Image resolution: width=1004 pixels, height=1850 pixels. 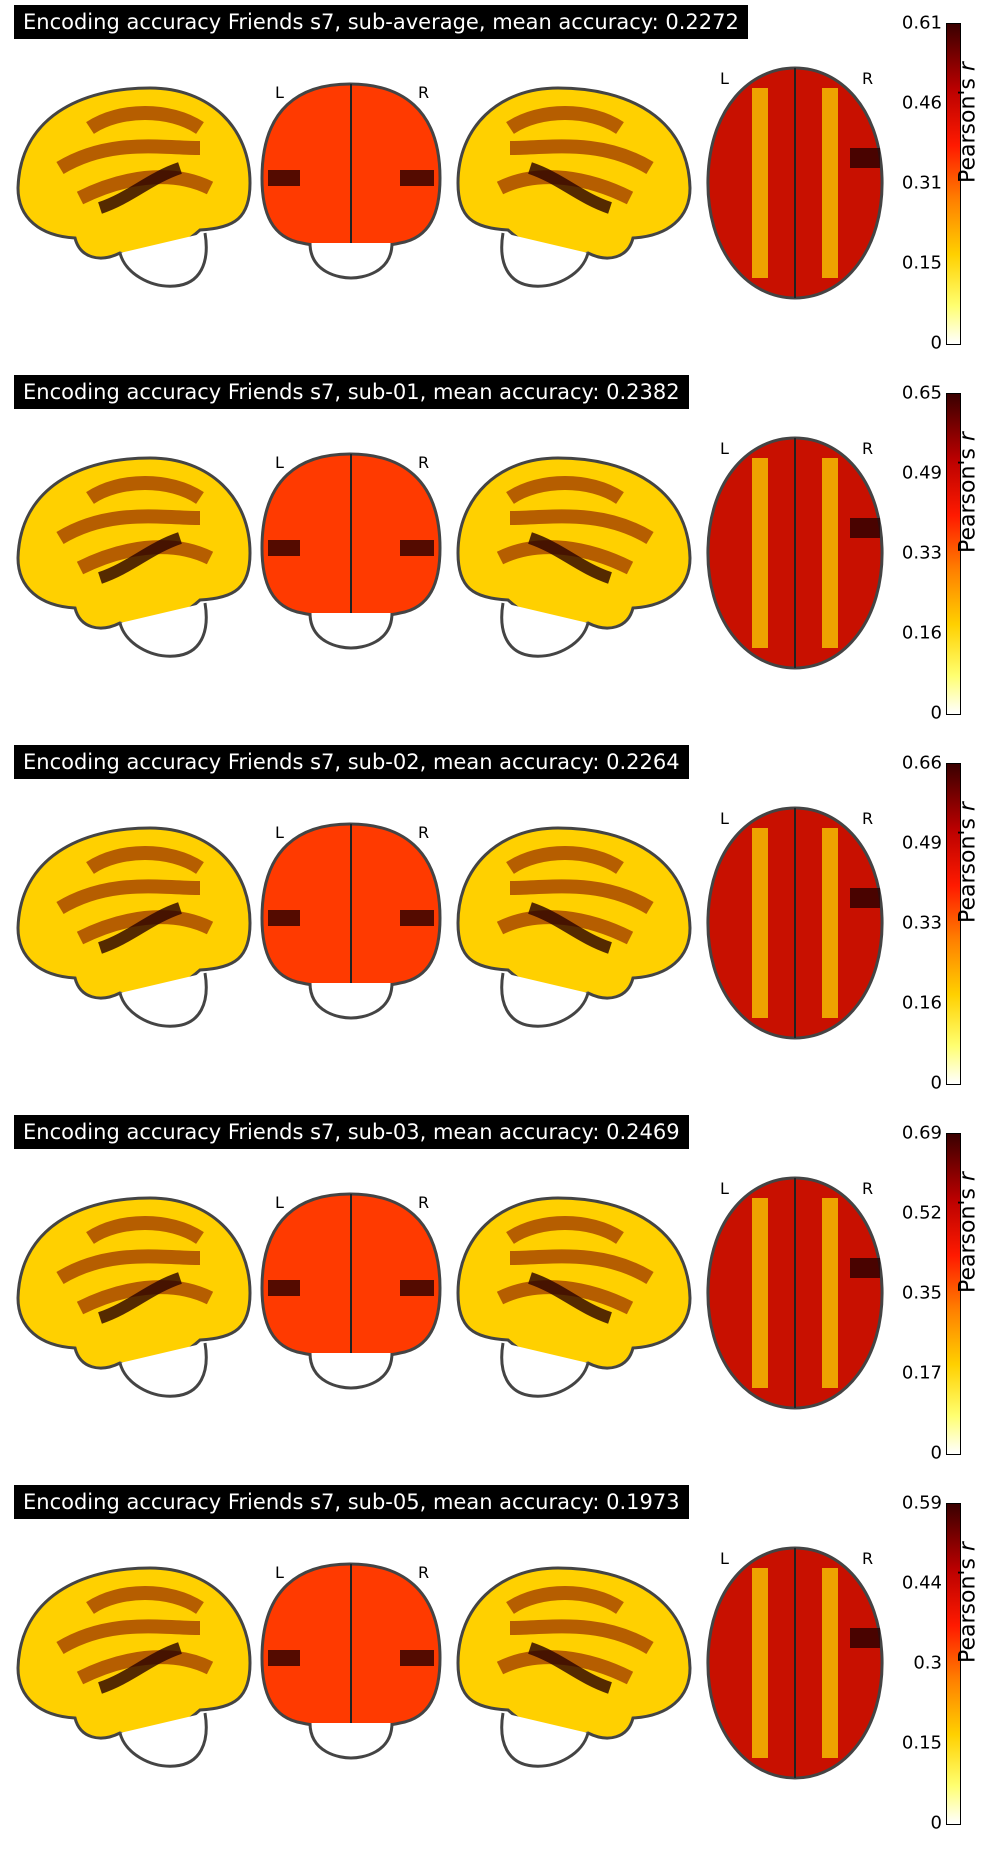 What do you see at coordinates (921, 183) in the screenshot?
I see `colorbar-tick-label: 0.31` at bounding box center [921, 183].